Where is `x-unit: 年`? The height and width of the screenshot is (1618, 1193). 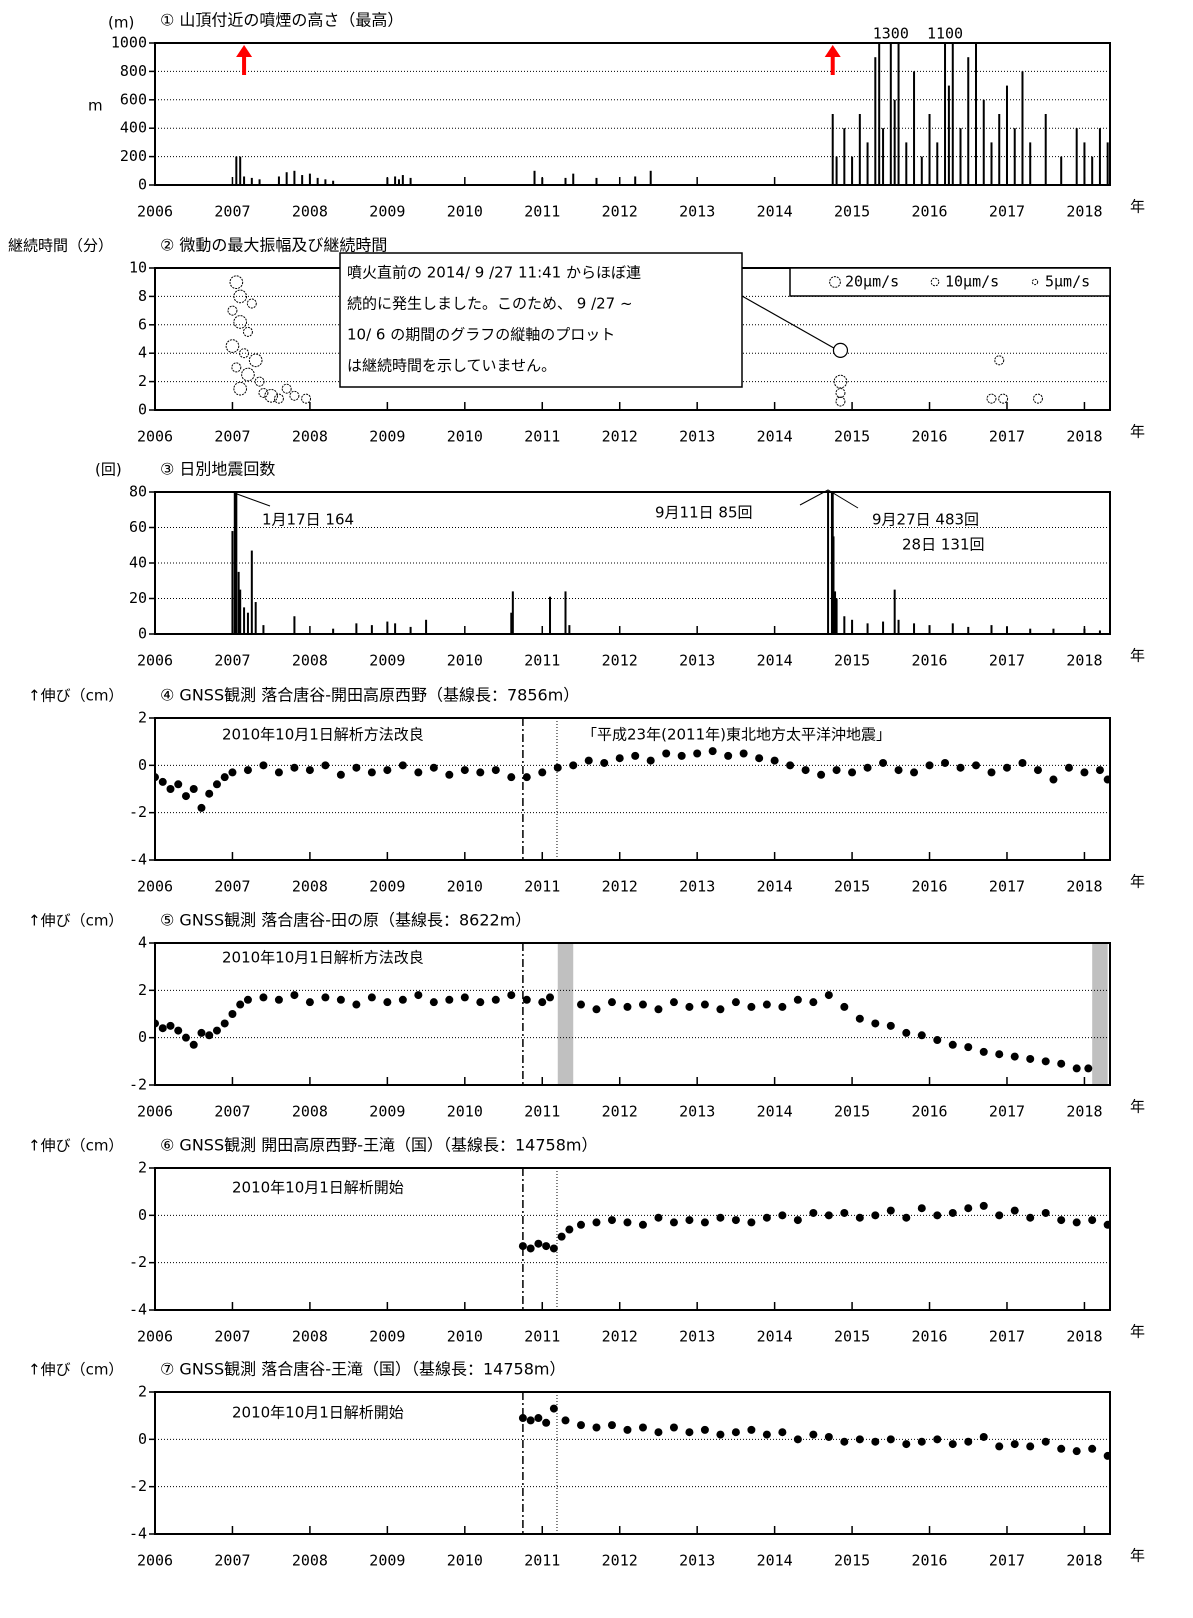
x-unit: 年 is located at coordinates (1137, 207).